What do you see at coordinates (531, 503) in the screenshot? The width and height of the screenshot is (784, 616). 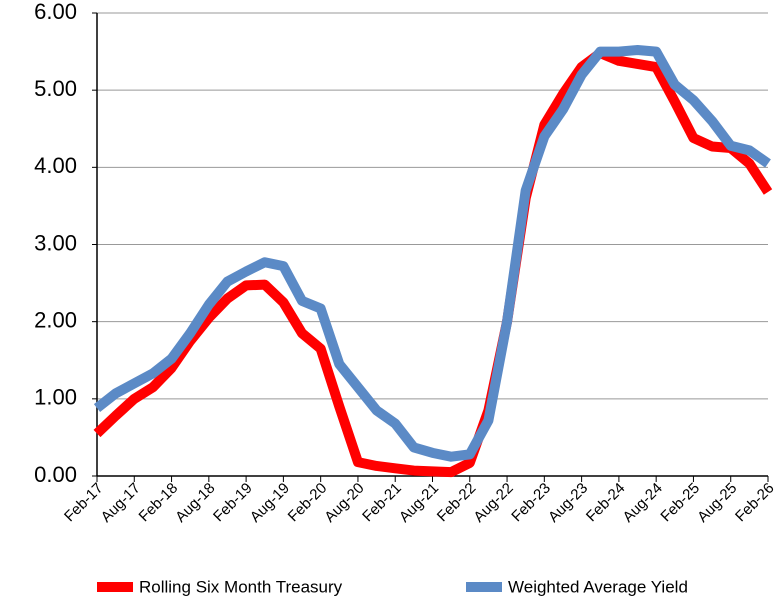 I see `x-tick-label: Feb-23` at bounding box center [531, 503].